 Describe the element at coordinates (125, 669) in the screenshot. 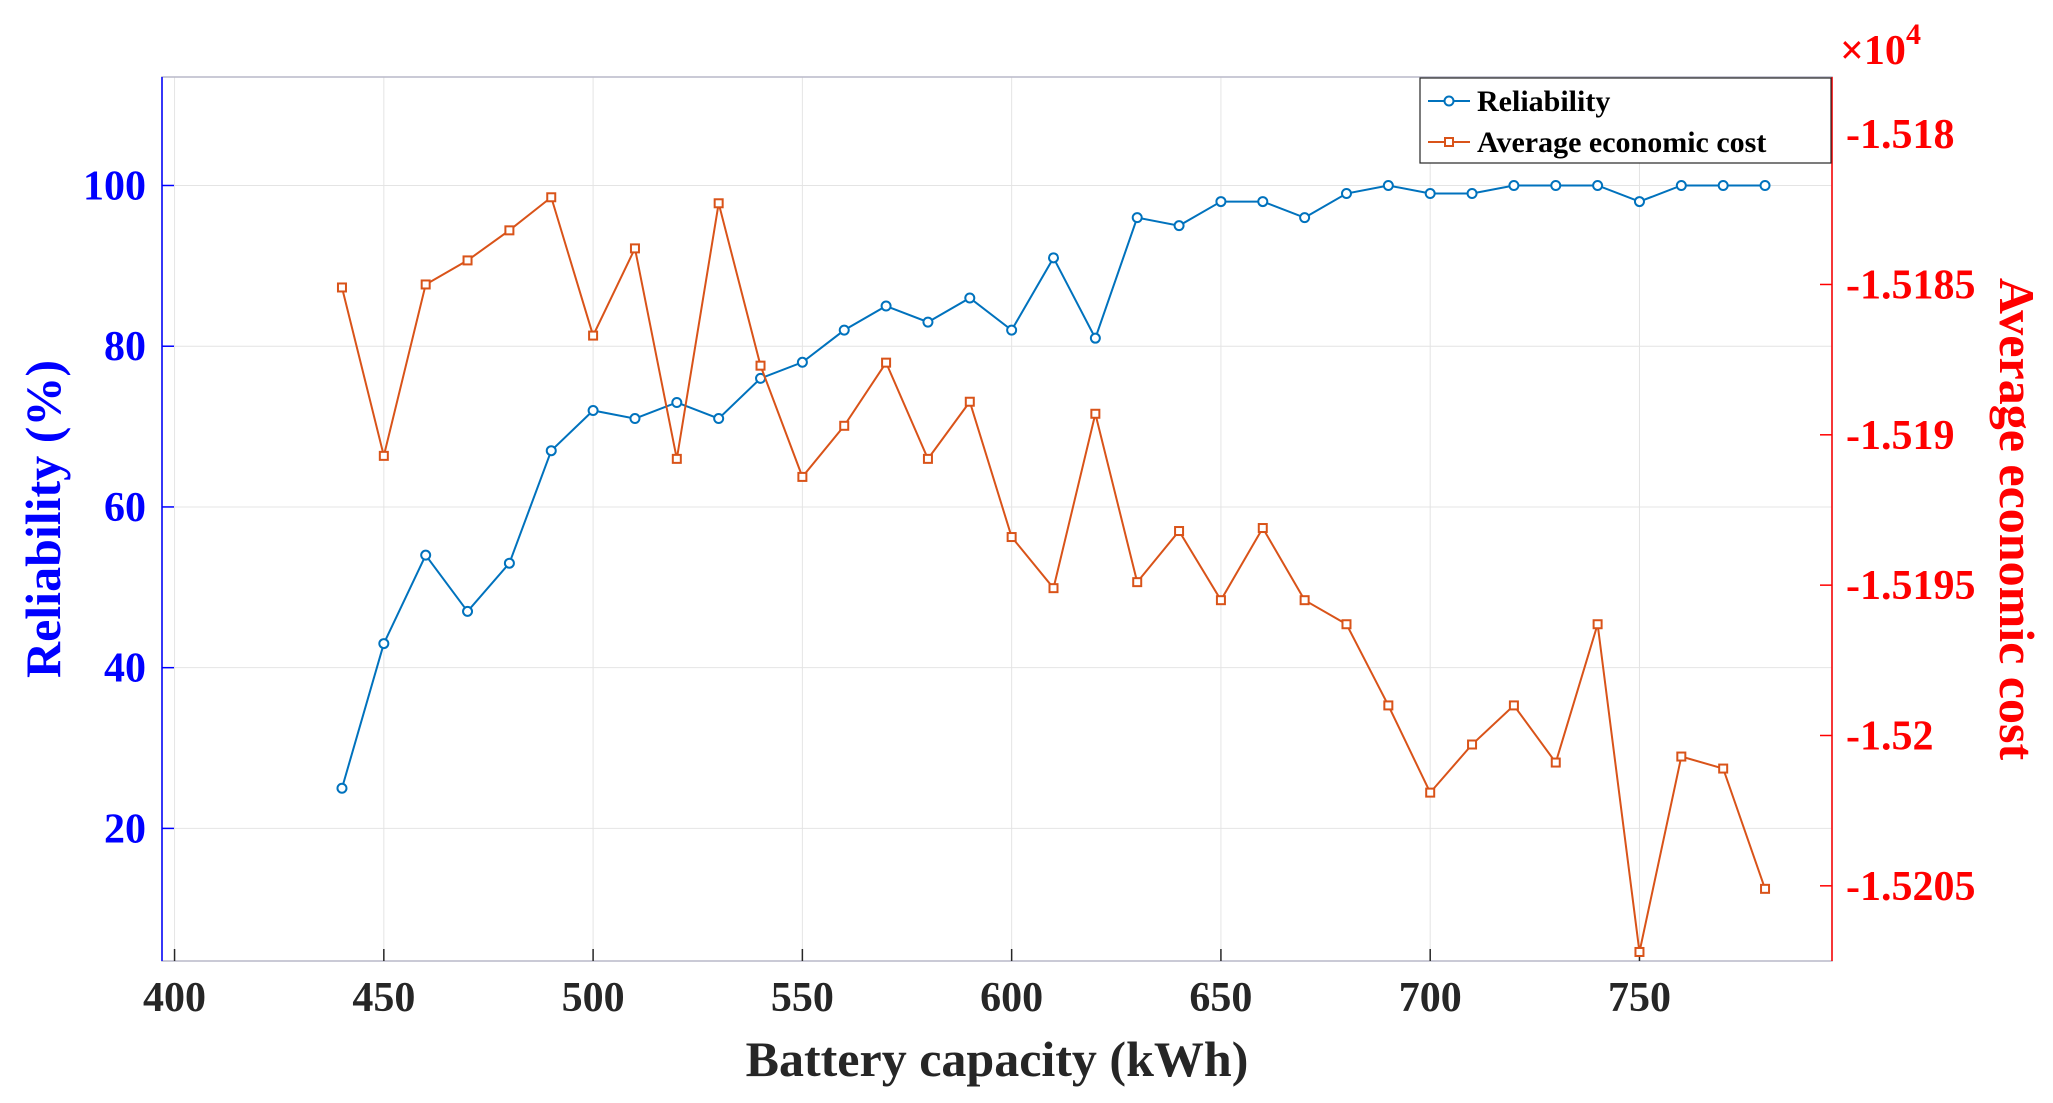

I see `left-y-tick-label: 40` at that location.